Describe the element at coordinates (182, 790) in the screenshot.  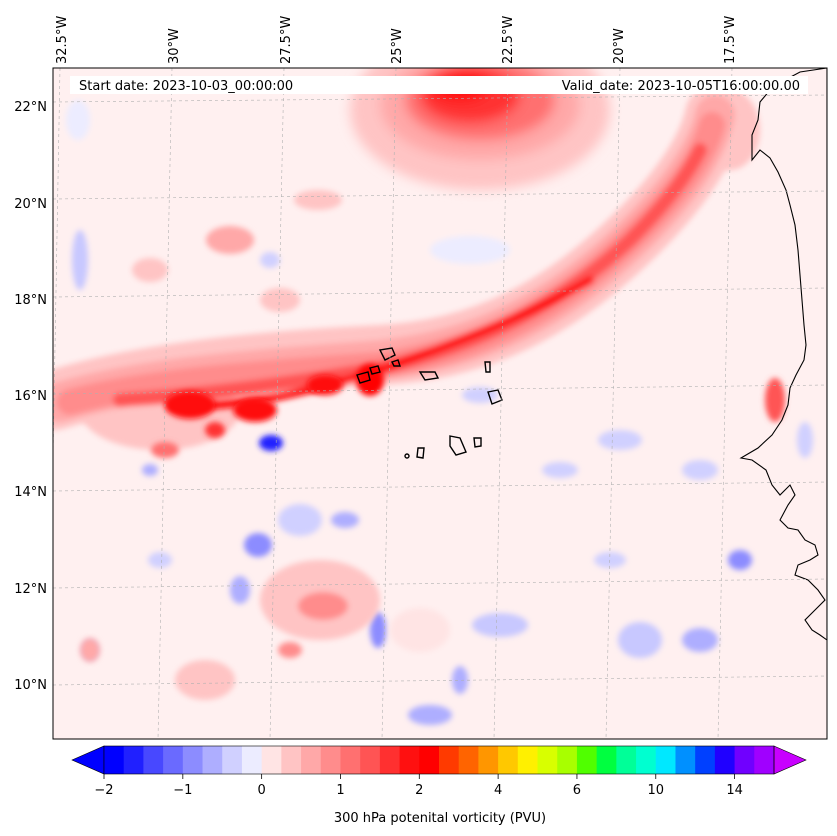
I see `colorbar-tick-label: −1` at that location.